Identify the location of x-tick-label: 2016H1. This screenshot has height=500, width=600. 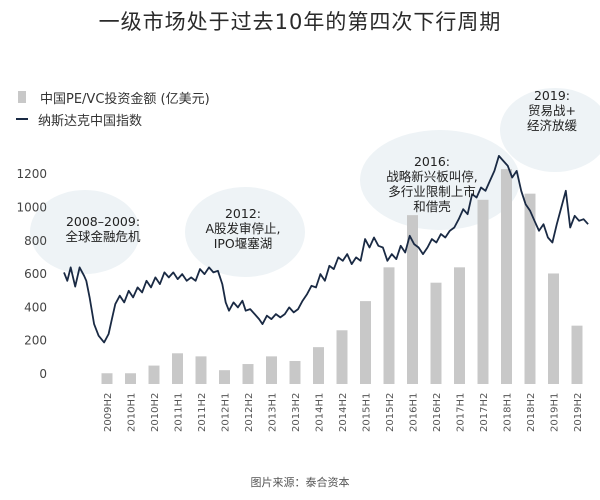
(414, 412).